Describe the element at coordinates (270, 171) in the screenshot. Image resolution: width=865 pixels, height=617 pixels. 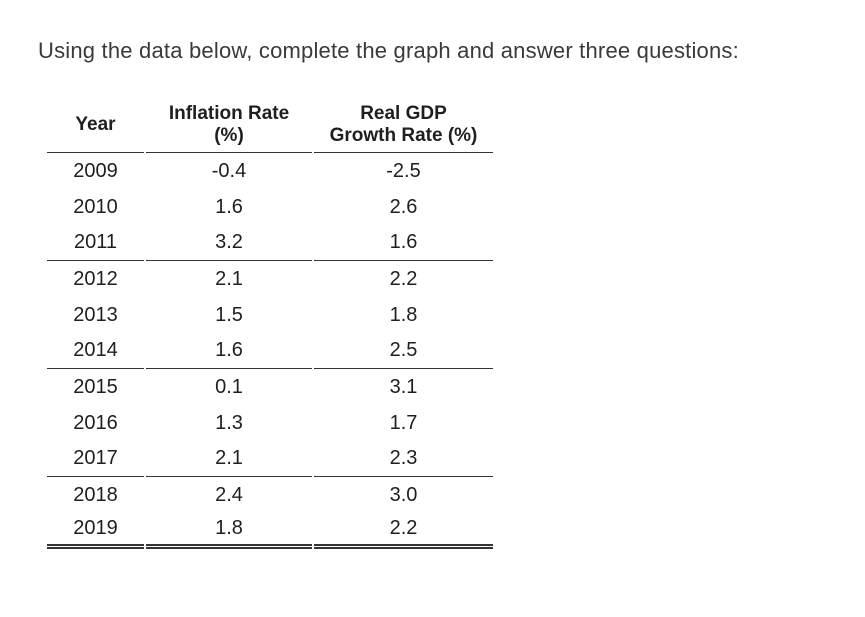
I see `table-row-2009: 2009 -0.4 -2.5` at that location.